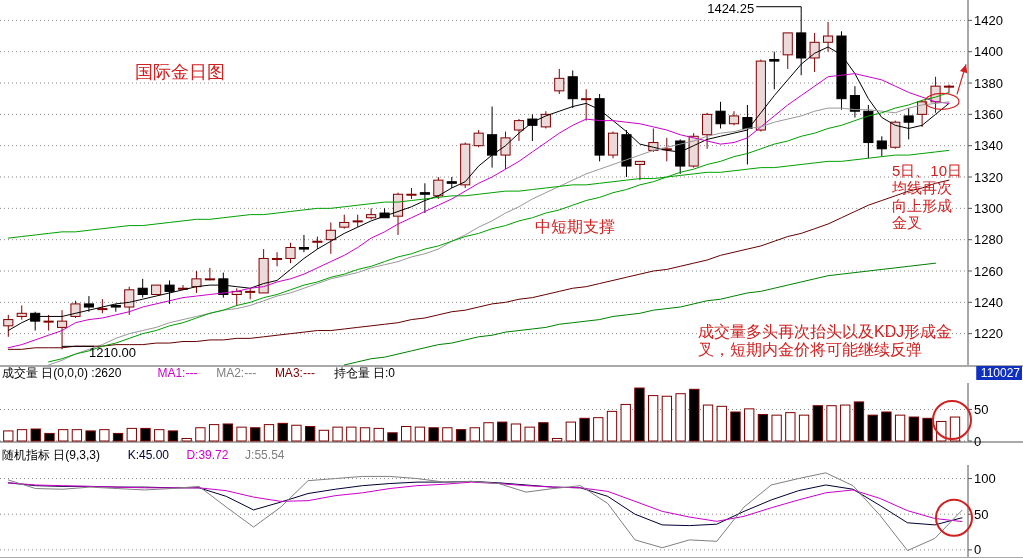  I want to click on chart-title: 随机指标 日(9,3,3), so click(51, 455).